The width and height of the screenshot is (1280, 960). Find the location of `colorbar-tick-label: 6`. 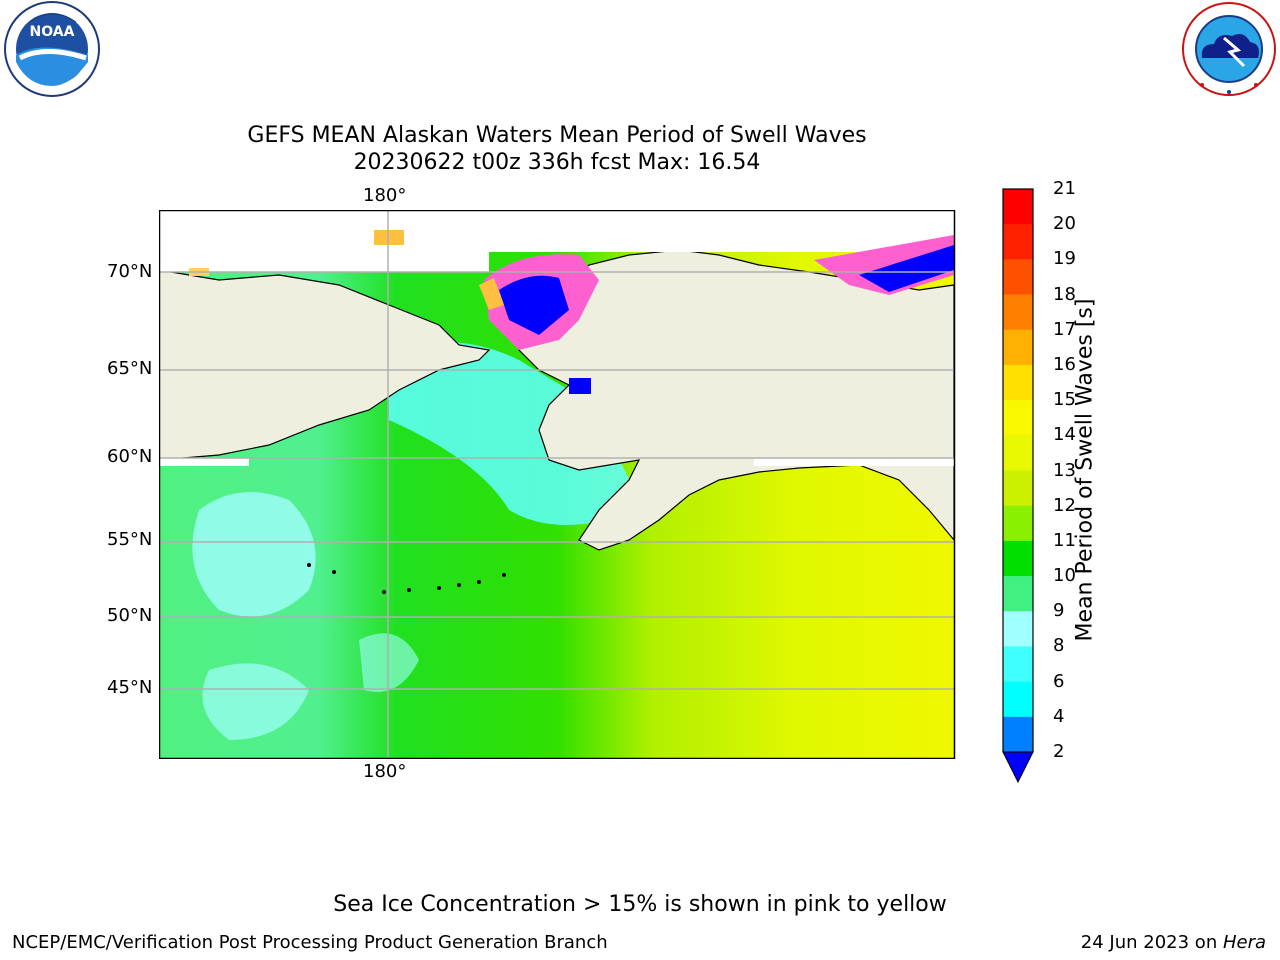

colorbar-tick-label: 6 is located at coordinates (1059, 681).